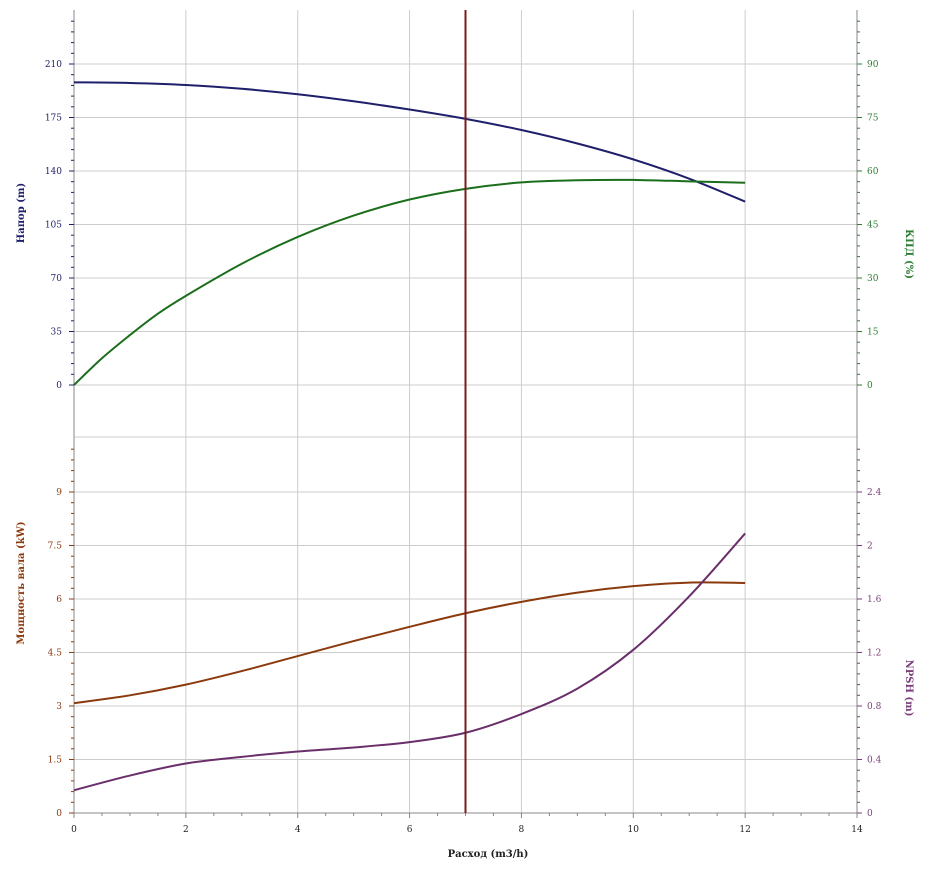 The height and width of the screenshot is (872, 932). What do you see at coordinates (873, 226) in the screenshot?
I see `right-tick-label: 45` at bounding box center [873, 226].